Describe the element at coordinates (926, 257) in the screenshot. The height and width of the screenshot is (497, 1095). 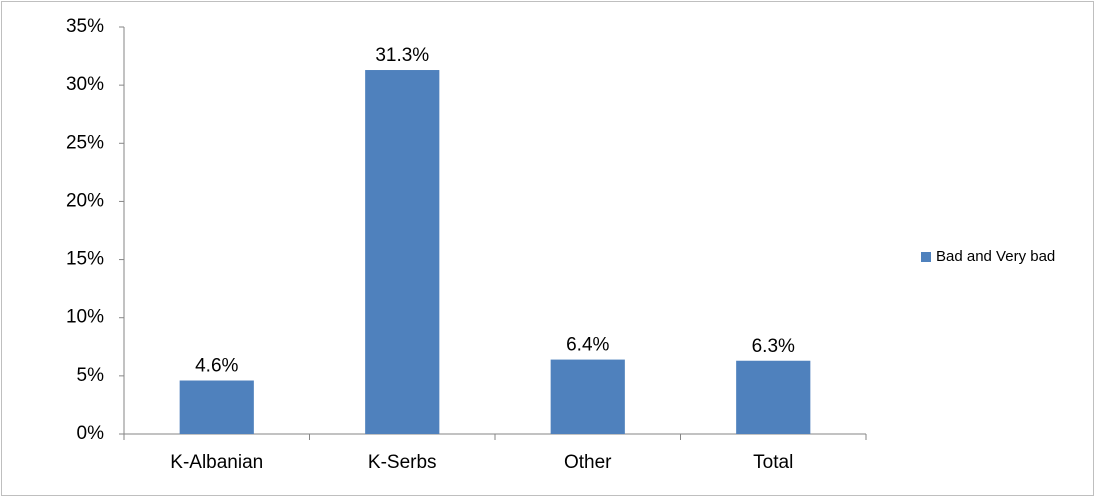
I see `legend-swatch` at that location.